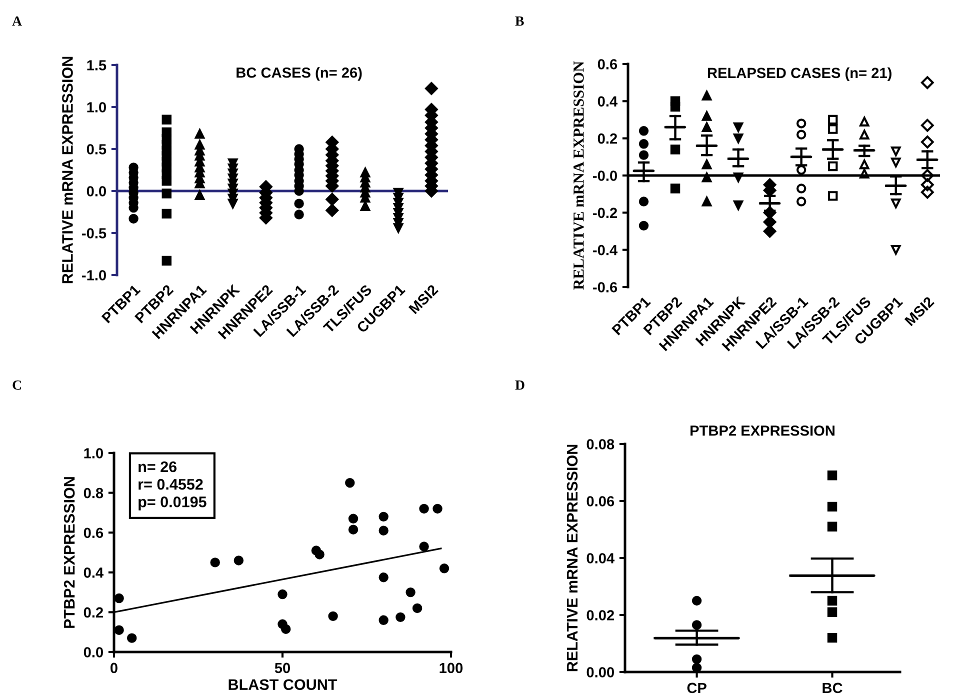 Image resolution: width=957 pixels, height=697 pixels. I want to click on y-tick-label: -0.4, so click(605, 250).